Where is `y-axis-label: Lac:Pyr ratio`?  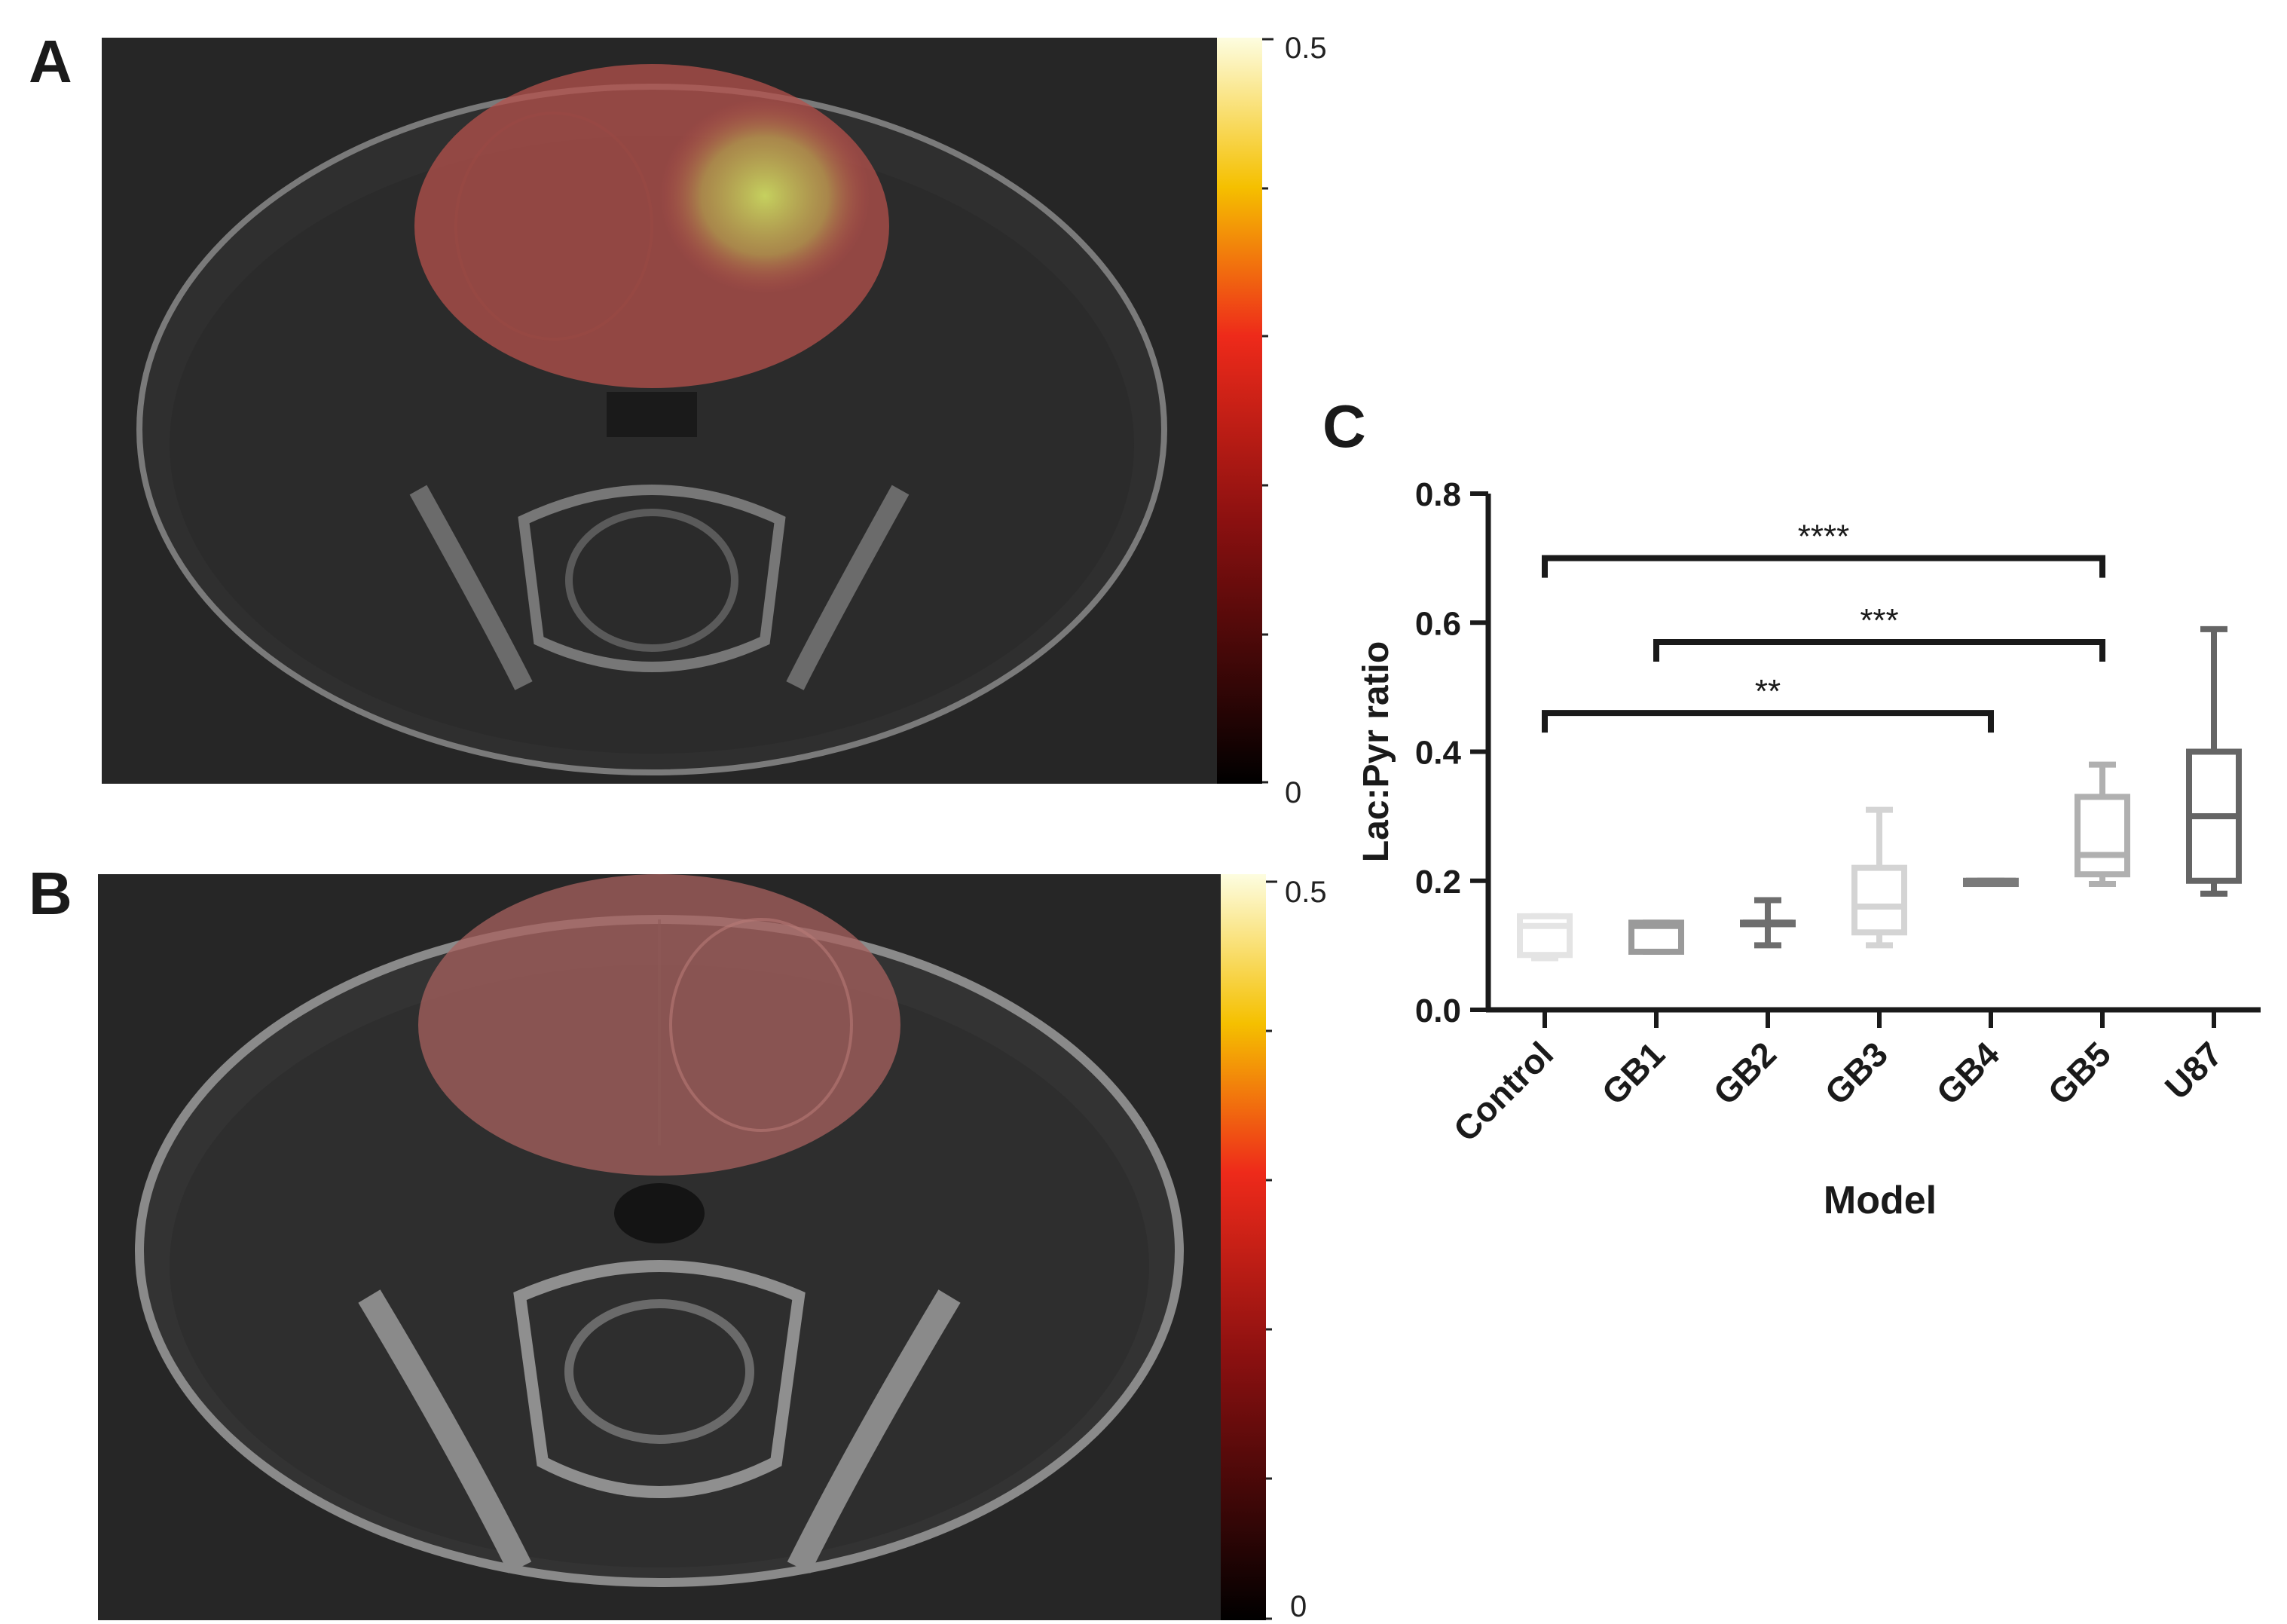 y-axis-label: Lac:Pyr ratio is located at coordinates (1376, 752).